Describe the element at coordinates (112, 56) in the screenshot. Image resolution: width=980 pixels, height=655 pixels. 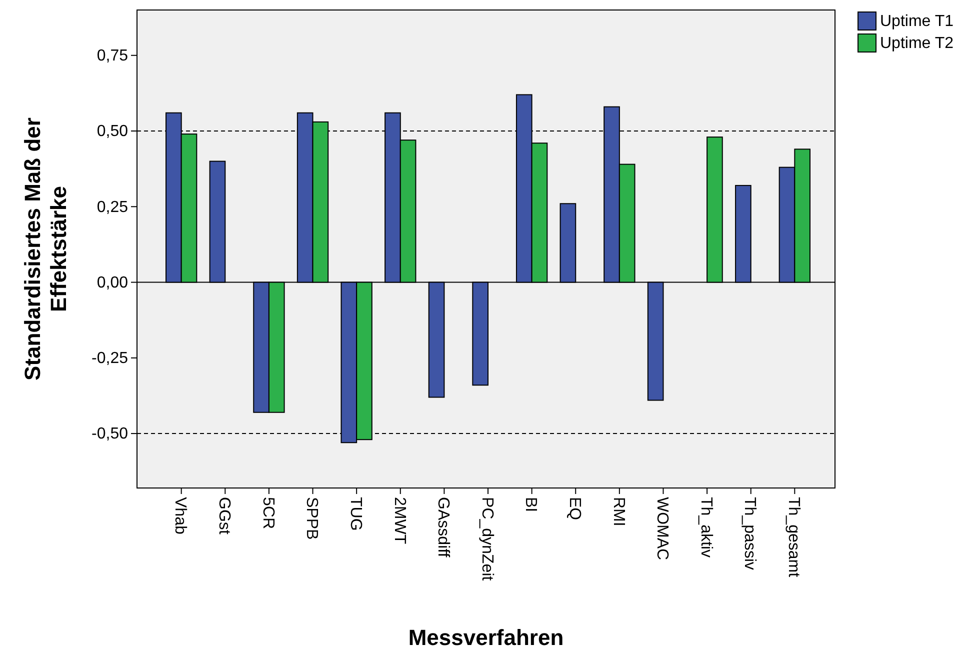
I see `y-tick-label: 0,75` at that location.